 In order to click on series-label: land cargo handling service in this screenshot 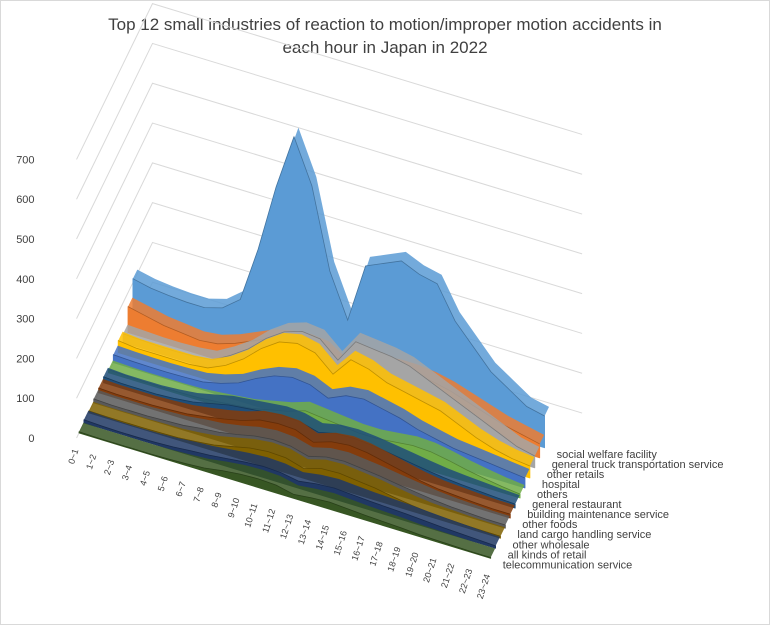, I will do `click(584, 535)`.